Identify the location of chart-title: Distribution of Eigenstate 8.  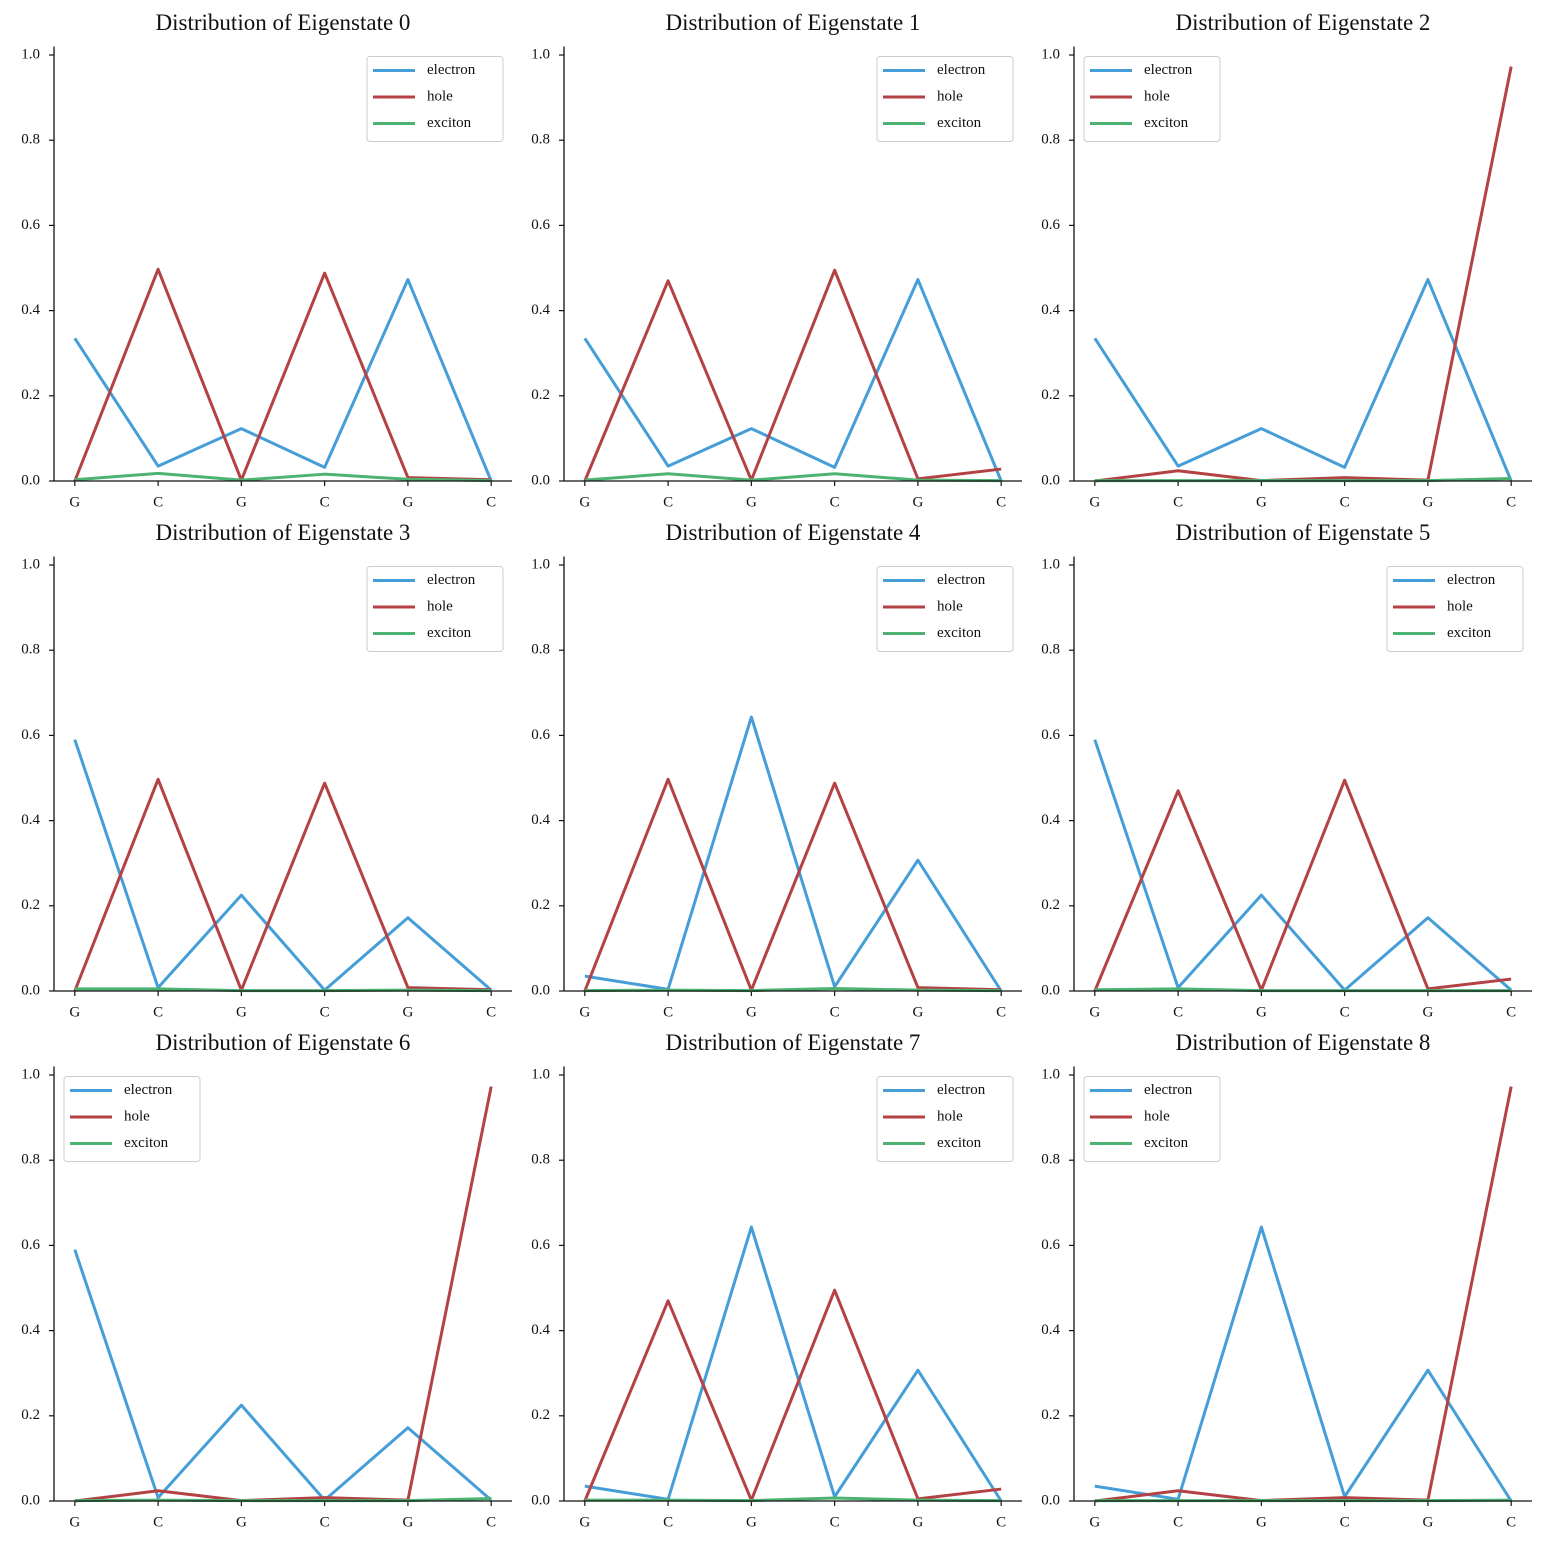
(1303, 1042).